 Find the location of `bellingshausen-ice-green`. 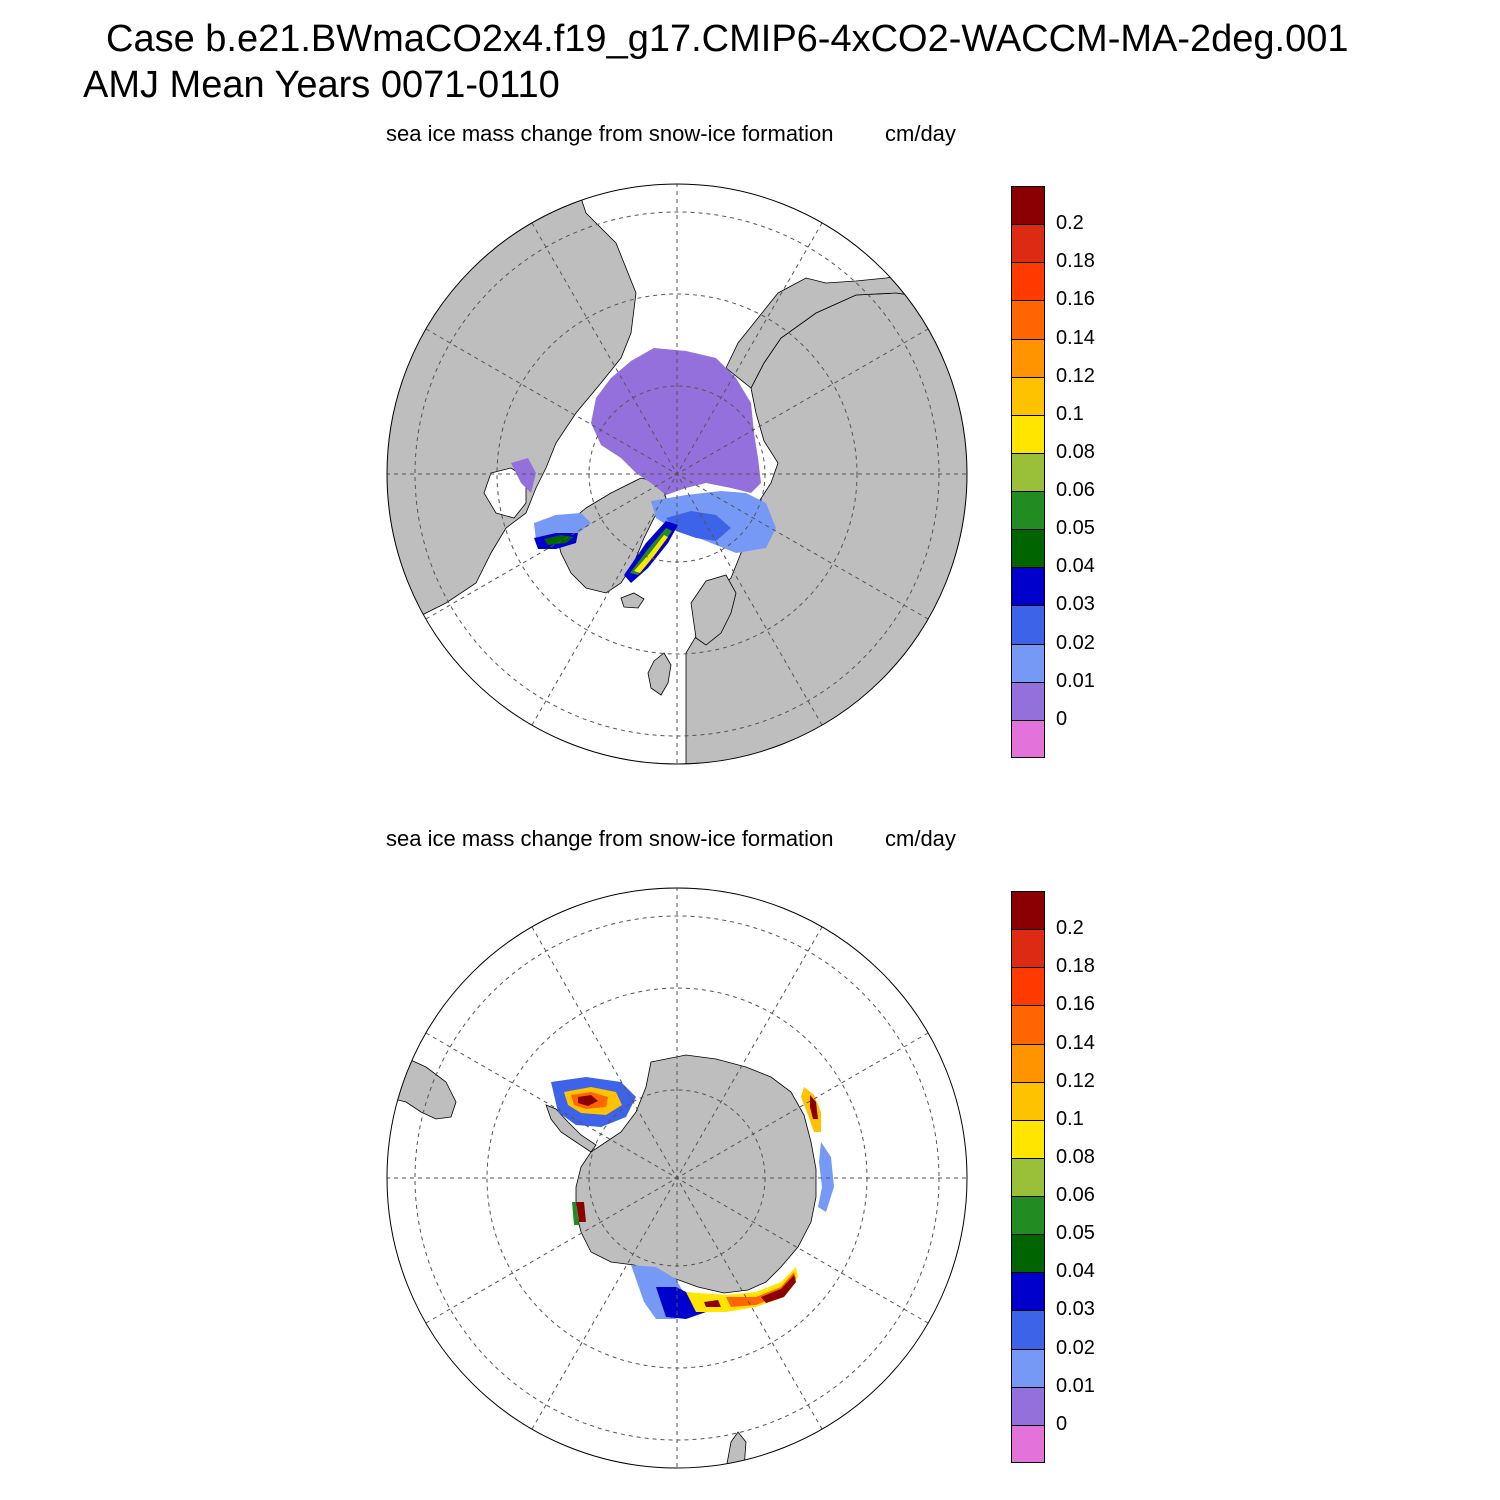

bellingshausen-ice-green is located at coordinates (575, 1213).